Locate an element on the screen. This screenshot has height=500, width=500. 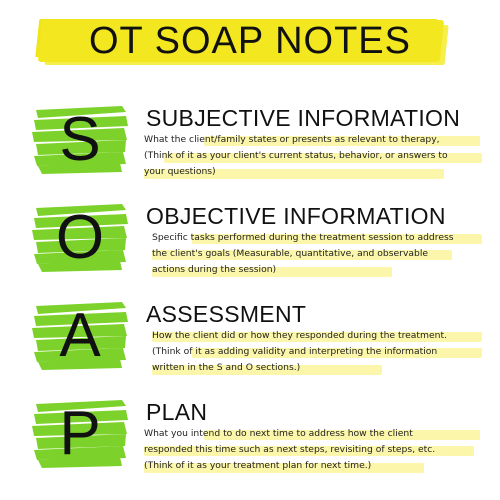
soap-letter: A is located at coordinates (80, 335).